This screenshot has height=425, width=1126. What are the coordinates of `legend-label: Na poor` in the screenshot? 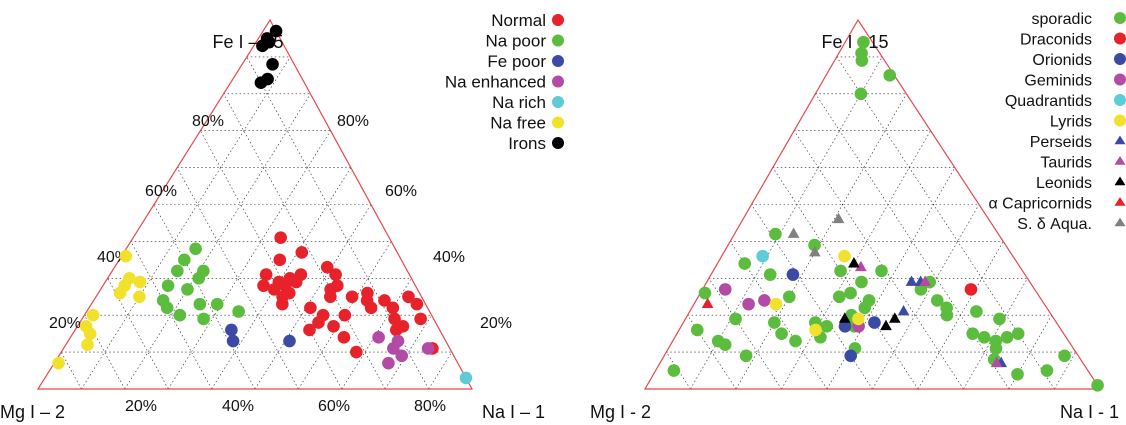 It's located at (516, 41).